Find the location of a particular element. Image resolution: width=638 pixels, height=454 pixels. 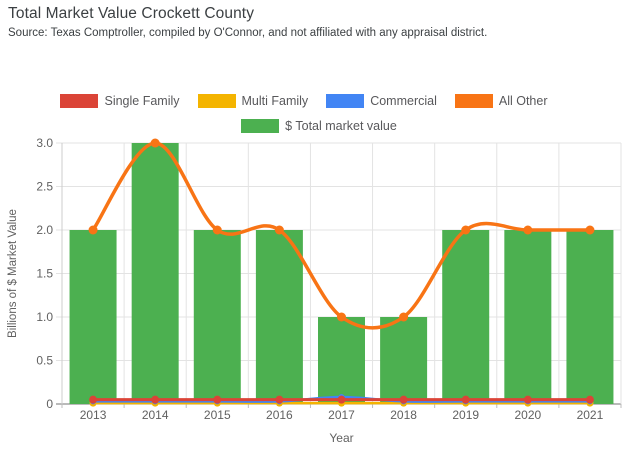

legend-label-all-other: All Other is located at coordinates (523, 101).